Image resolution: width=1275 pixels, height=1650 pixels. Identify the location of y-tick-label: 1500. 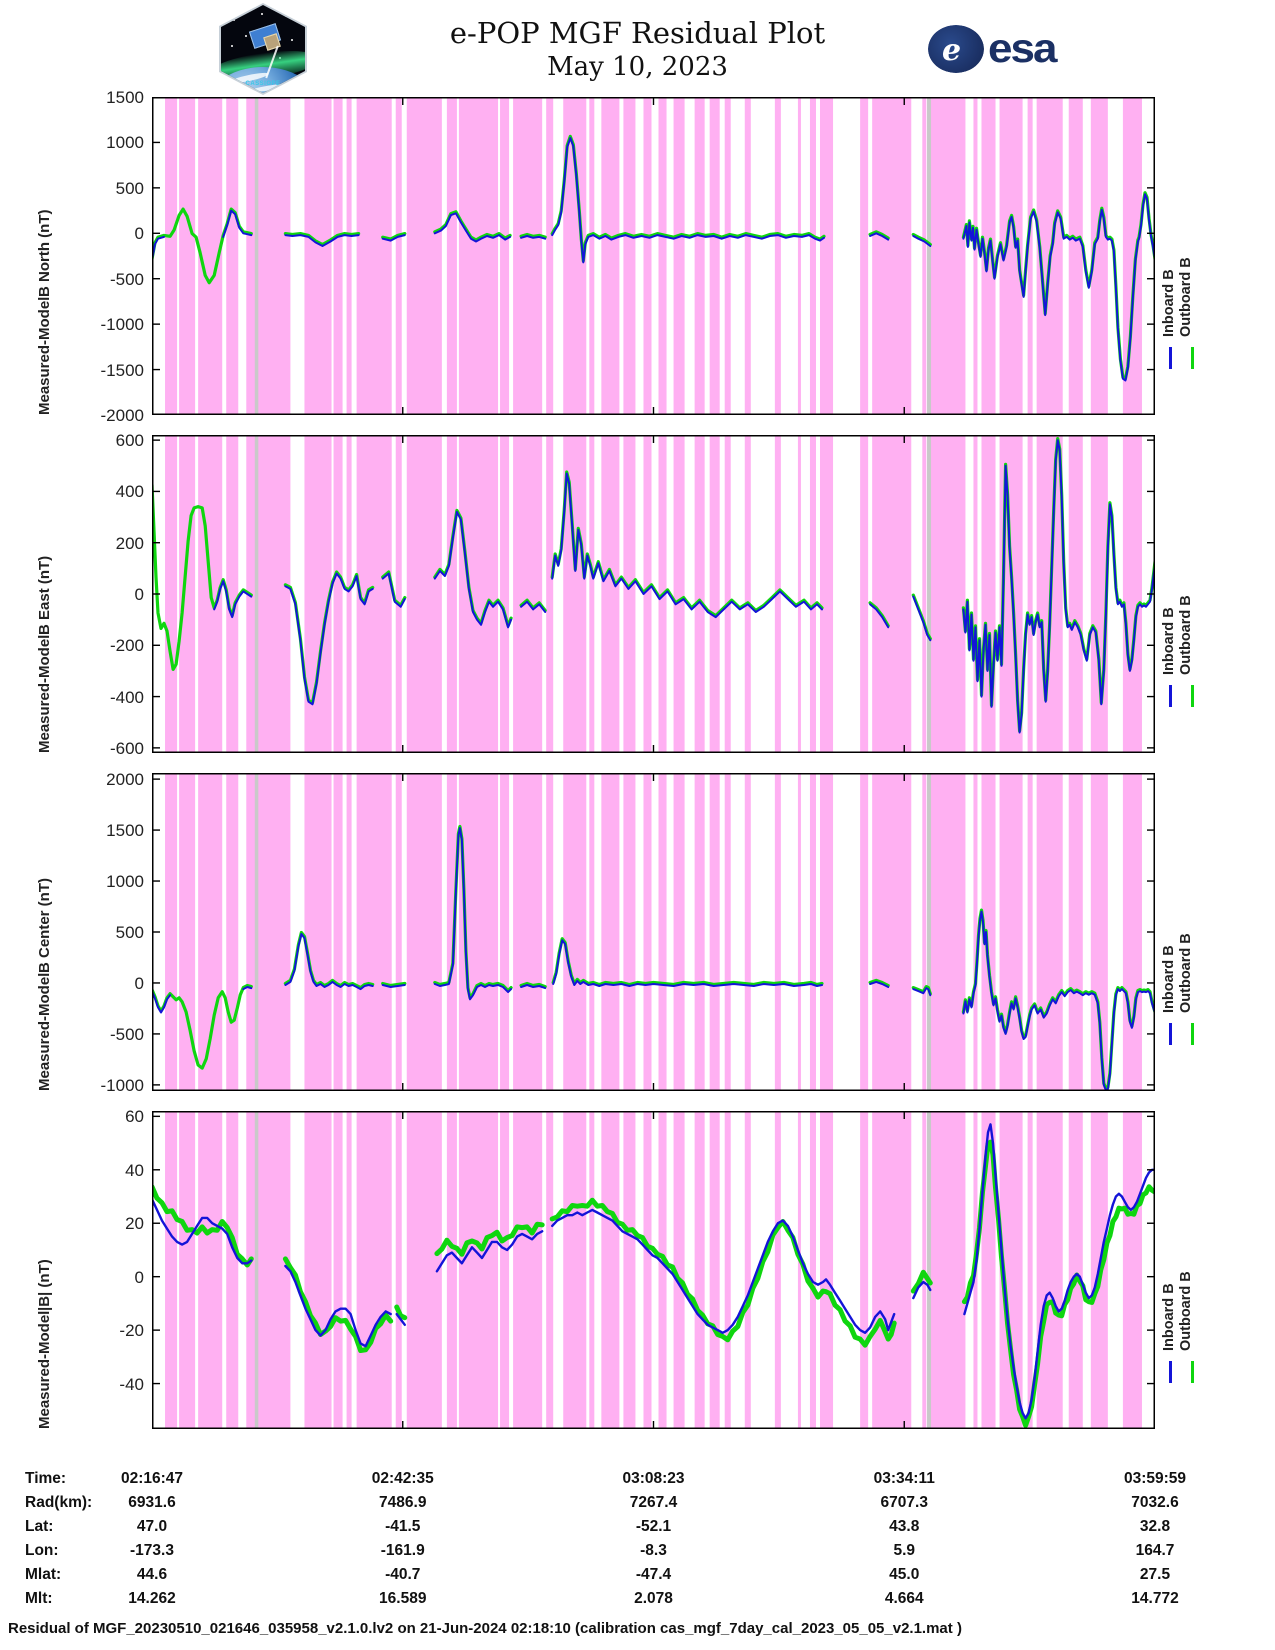
(125, 831).